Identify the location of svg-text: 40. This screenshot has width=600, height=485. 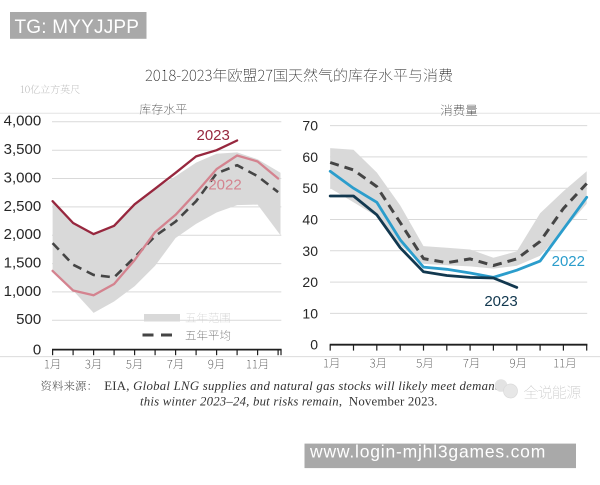
(310, 220).